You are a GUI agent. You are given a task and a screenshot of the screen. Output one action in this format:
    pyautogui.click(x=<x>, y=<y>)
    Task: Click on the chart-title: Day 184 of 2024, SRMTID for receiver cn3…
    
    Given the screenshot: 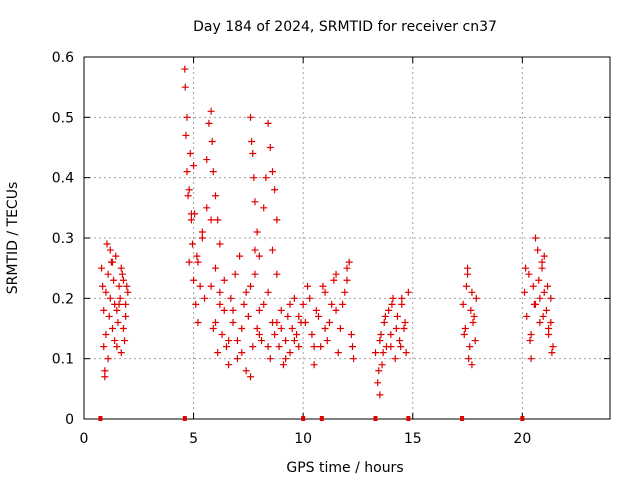 What is the action you would take?
    pyautogui.click(x=345, y=27)
    